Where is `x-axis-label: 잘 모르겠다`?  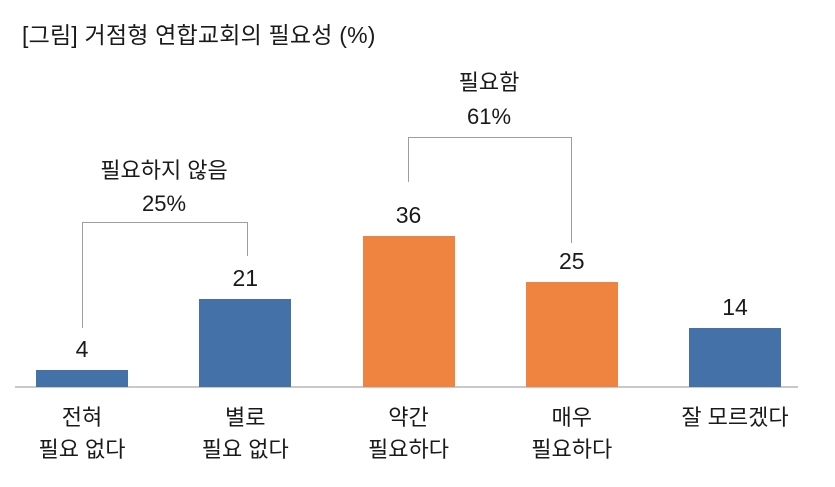 x-axis-label: 잘 모르겠다 is located at coordinates (735, 418).